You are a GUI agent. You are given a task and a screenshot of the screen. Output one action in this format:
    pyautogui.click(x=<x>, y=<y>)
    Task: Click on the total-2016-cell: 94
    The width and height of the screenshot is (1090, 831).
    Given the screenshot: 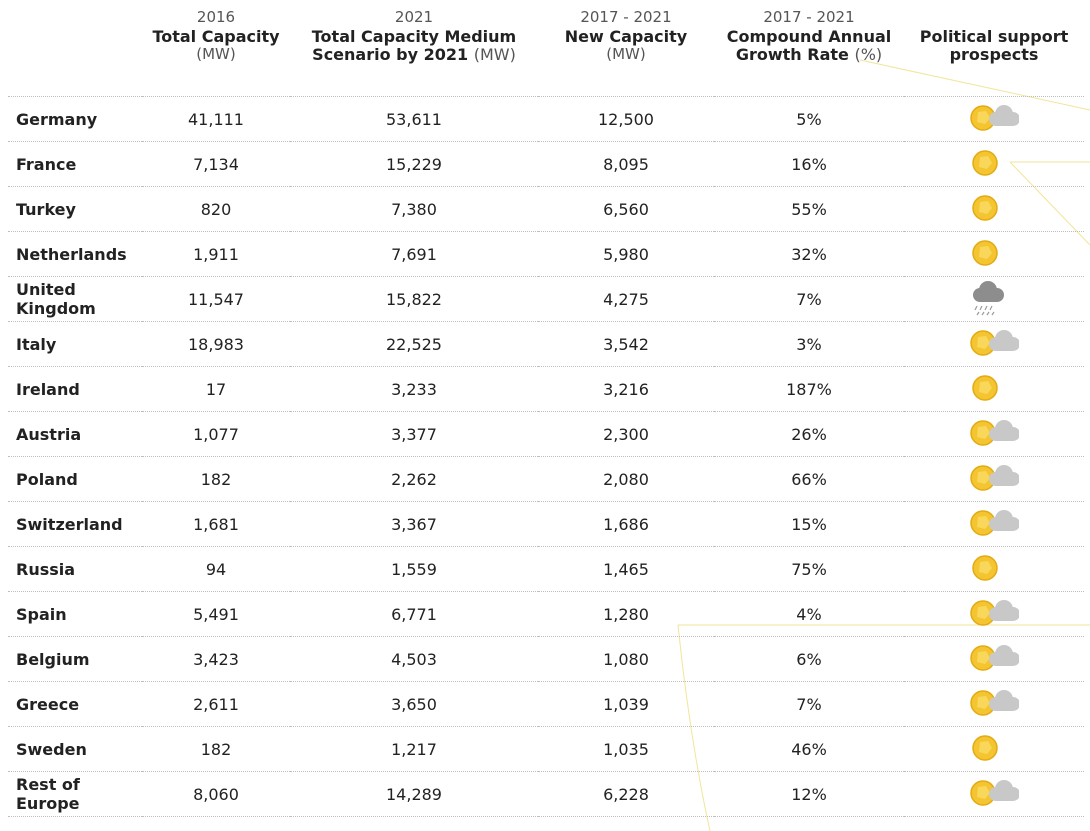 What is the action you would take?
    pyautogui.click(x=216, y=569)
    